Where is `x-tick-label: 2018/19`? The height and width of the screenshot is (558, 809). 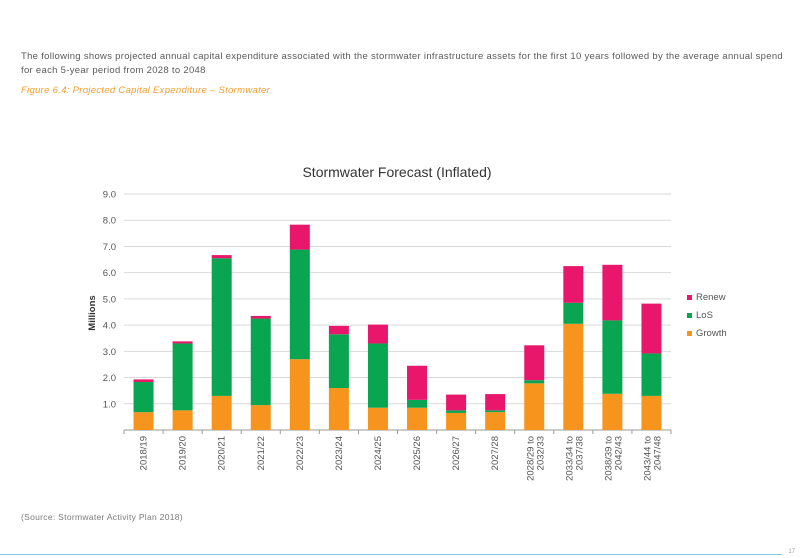 x-tick-label: 2018/19 is located at coordinates (144, 453).